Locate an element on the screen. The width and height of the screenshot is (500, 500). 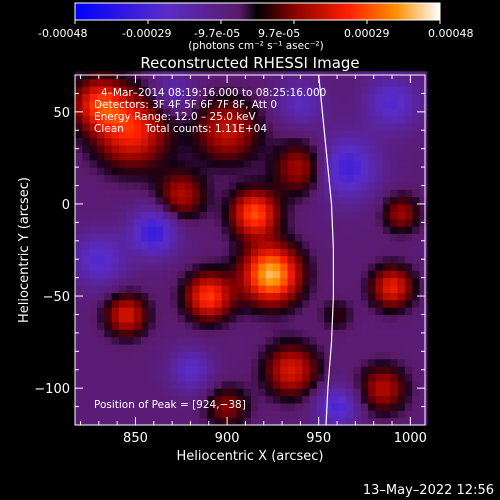
x-tick-label: 950 is located at coordinates (318, 438).